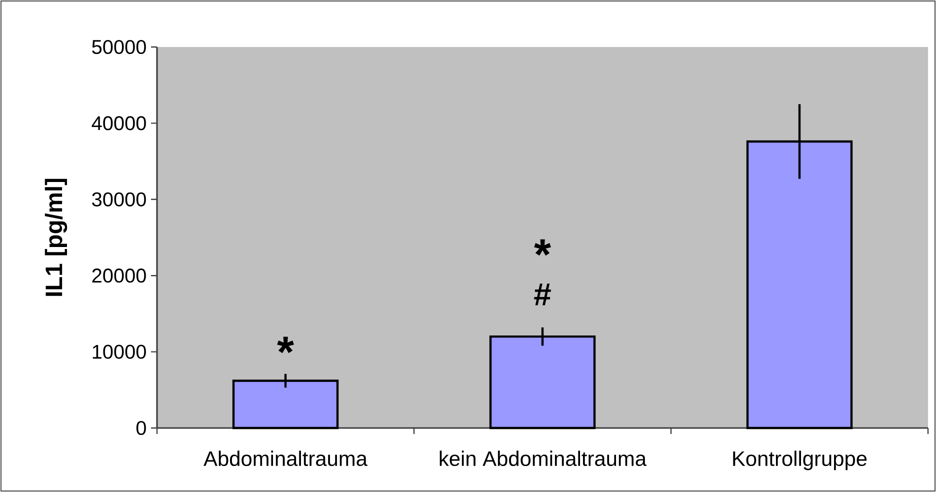 The height and width of the screenshot is (492, 936). What do you see at coordinates (119, 199) in the screenshot?
I see `y-tick-label: 30000` at bounding box center [119, 199].